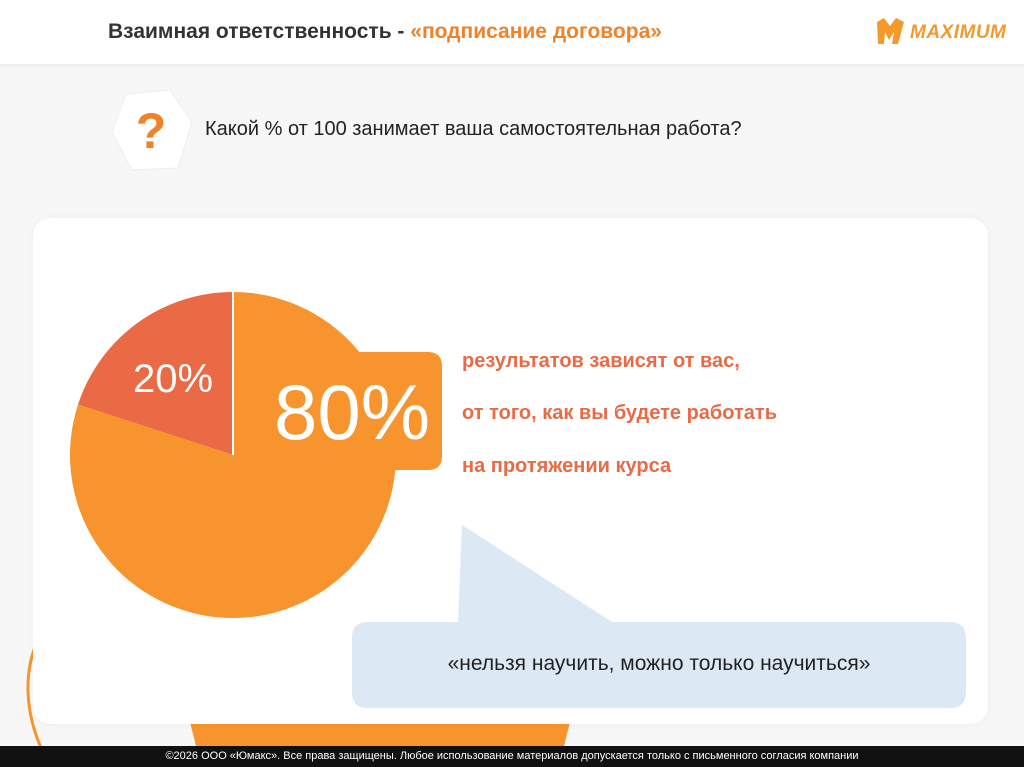 This screenshot has width=1024, height=767. I want to click on logo-text: MAXIMUM, so click(958, 32).